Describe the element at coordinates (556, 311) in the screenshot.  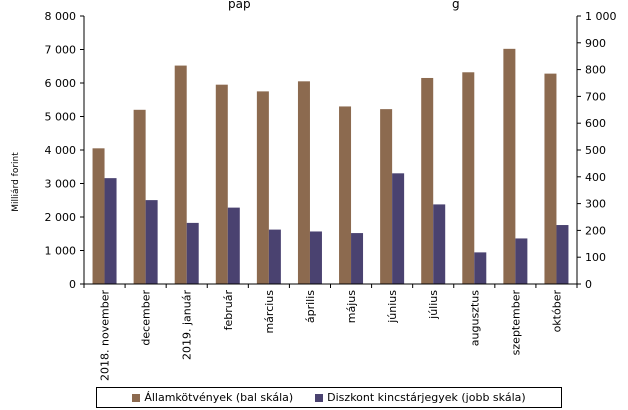
I see `category-label: október` at that location.